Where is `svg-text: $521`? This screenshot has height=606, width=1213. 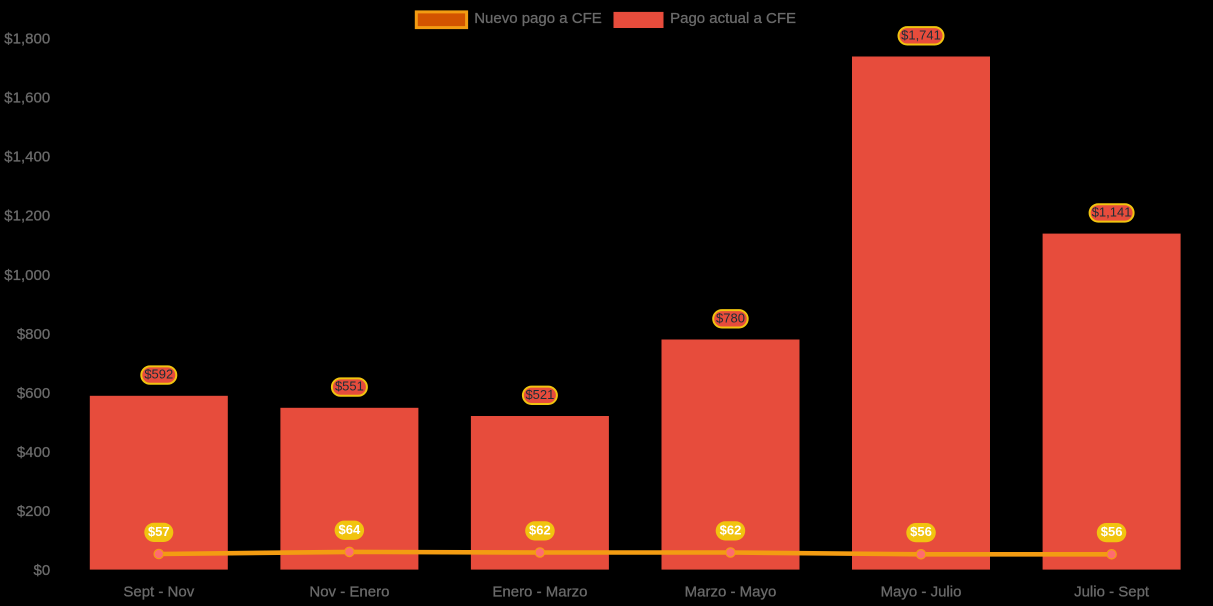
svg-text: $521 is located at coordinates (539, 394).